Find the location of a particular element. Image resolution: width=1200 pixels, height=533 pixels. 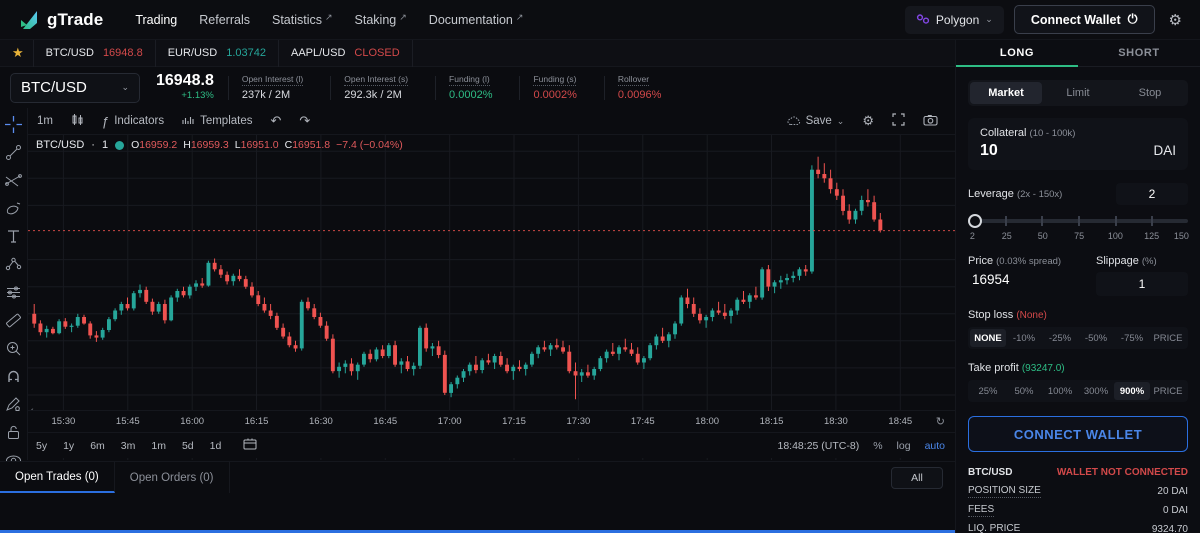

tp-chip-900: 900% is located at coordinates (1132, 391).